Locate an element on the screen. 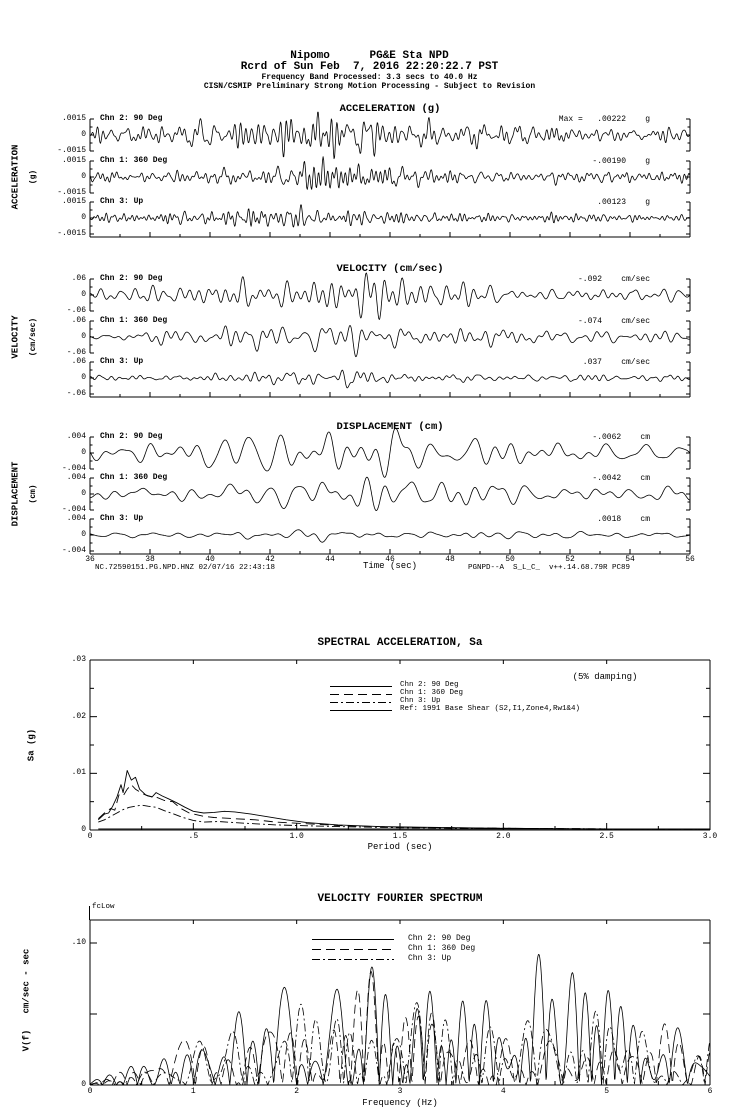 This screenshot has width=739, height=1115. footer-processing-id: PGNPD--A S_L_C_ v++.14.68.79R PC89 is located at coordinates (549, 568).